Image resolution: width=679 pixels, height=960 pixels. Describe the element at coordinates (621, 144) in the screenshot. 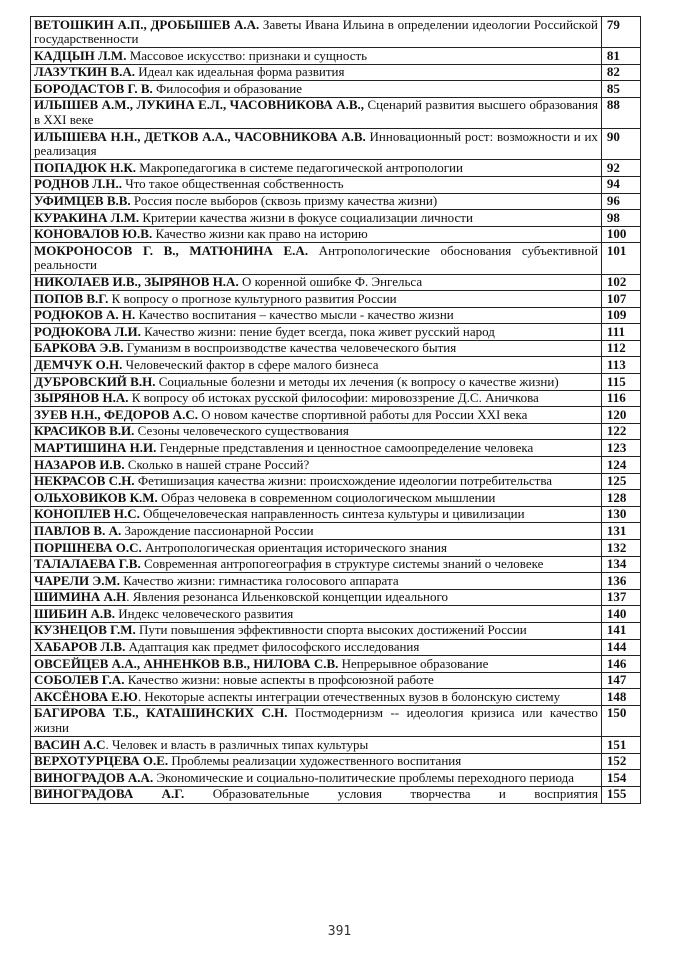

I see `entry-page: 90` at that location.